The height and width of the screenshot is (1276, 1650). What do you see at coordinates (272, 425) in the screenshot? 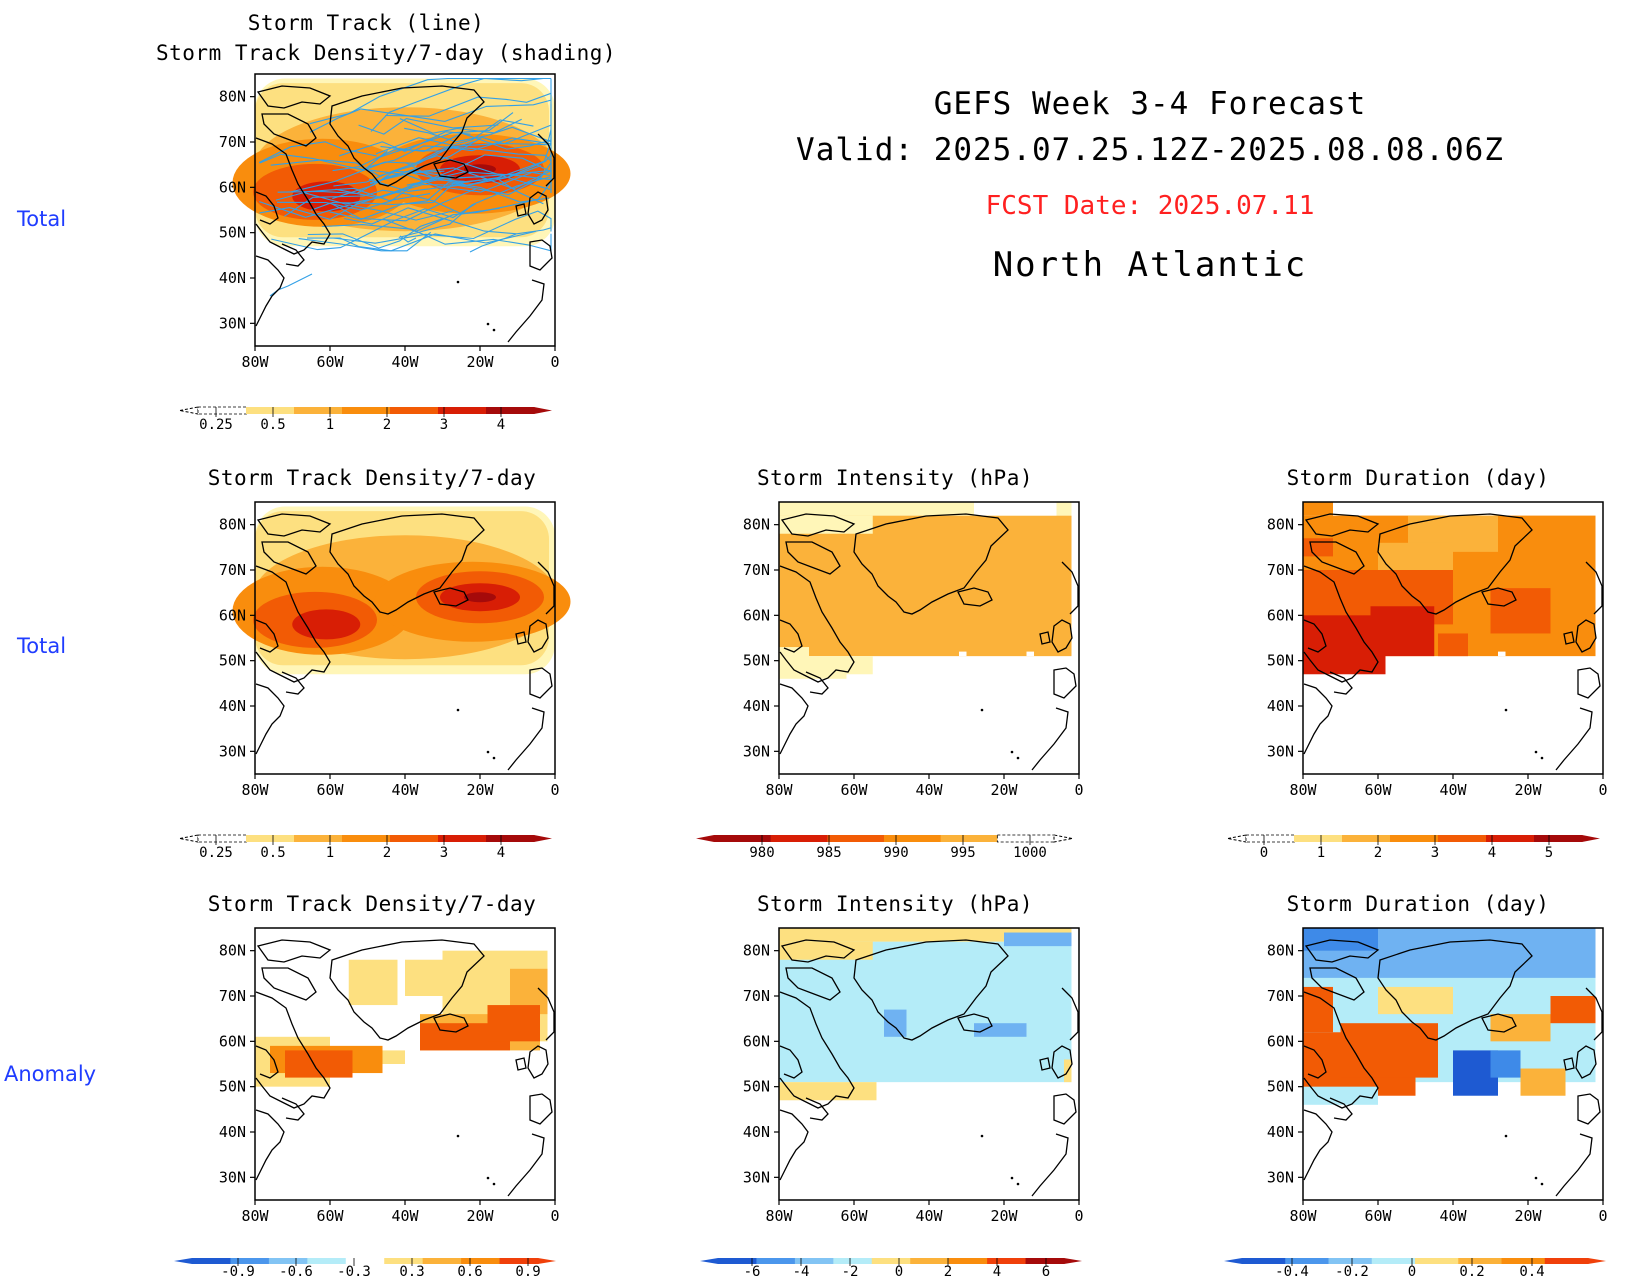
I see `colorbar-label: 0.5` at bounding box center [272, 425].